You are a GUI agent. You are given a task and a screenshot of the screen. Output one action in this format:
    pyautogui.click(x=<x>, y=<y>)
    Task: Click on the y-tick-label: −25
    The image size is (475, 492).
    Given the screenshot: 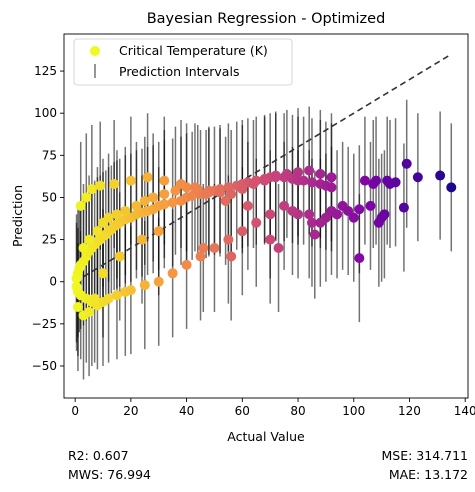 What is the action you would take?
    pyautogui.click(x=44, y=324)
    